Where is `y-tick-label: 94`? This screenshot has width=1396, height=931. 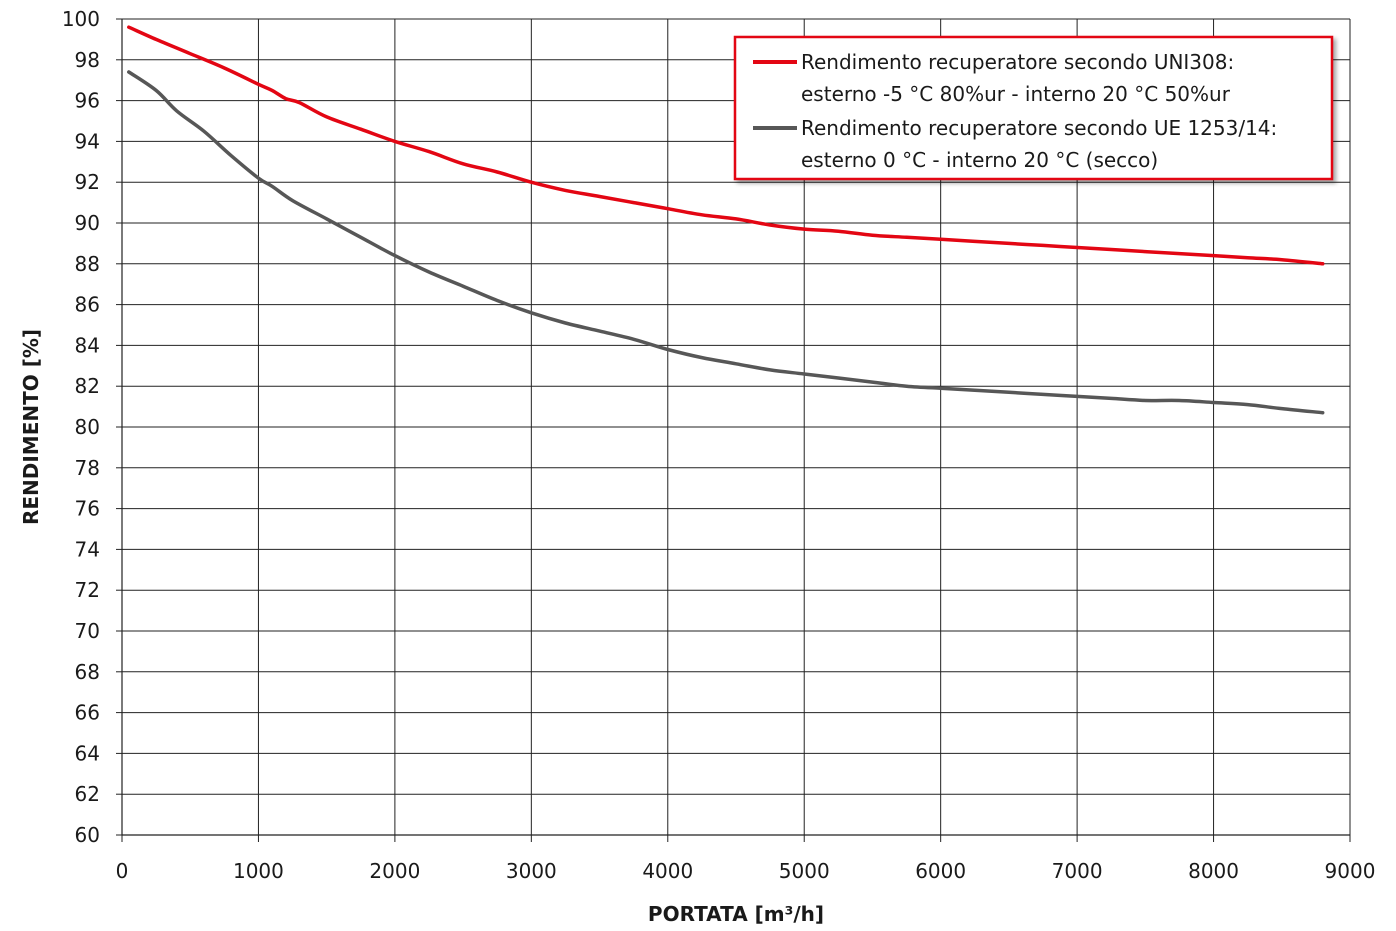 y-tick-label: 94 is located at coordinates (87, 141).